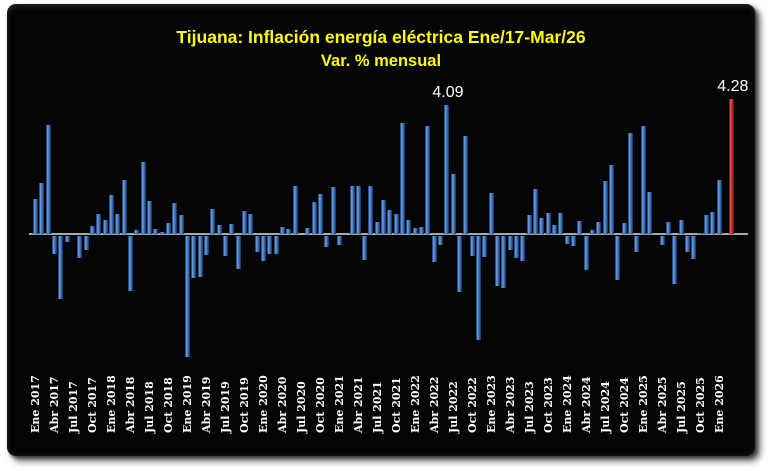 This screenshot has width=770, height=471. What do you see at coordinates (396, 405) in the screenshot?
I see `x-axis-tick-label: Oct 2021` at bounding box center [396, 405].